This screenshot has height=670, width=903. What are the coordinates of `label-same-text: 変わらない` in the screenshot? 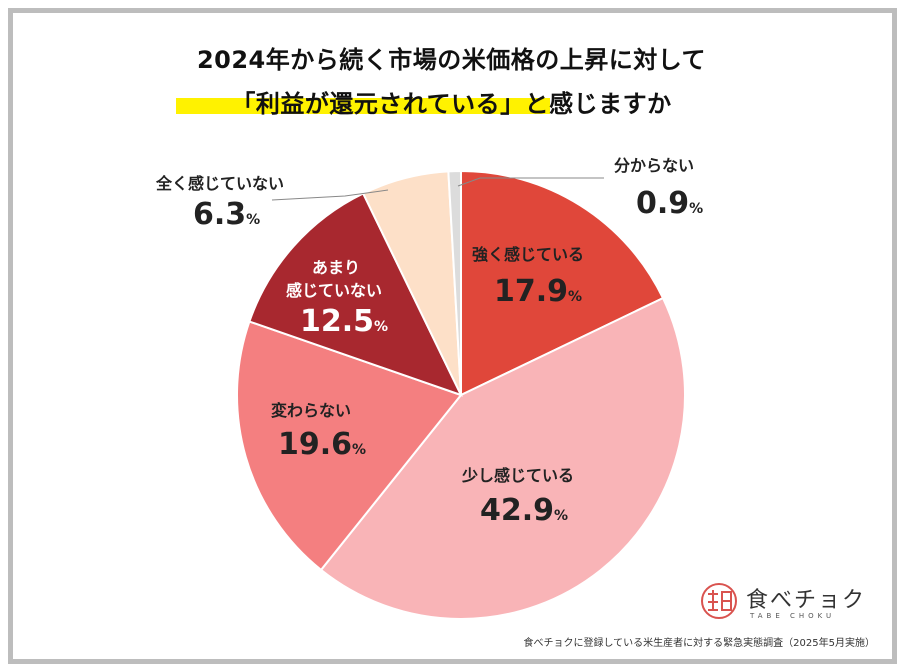 It's located at (311, 410).